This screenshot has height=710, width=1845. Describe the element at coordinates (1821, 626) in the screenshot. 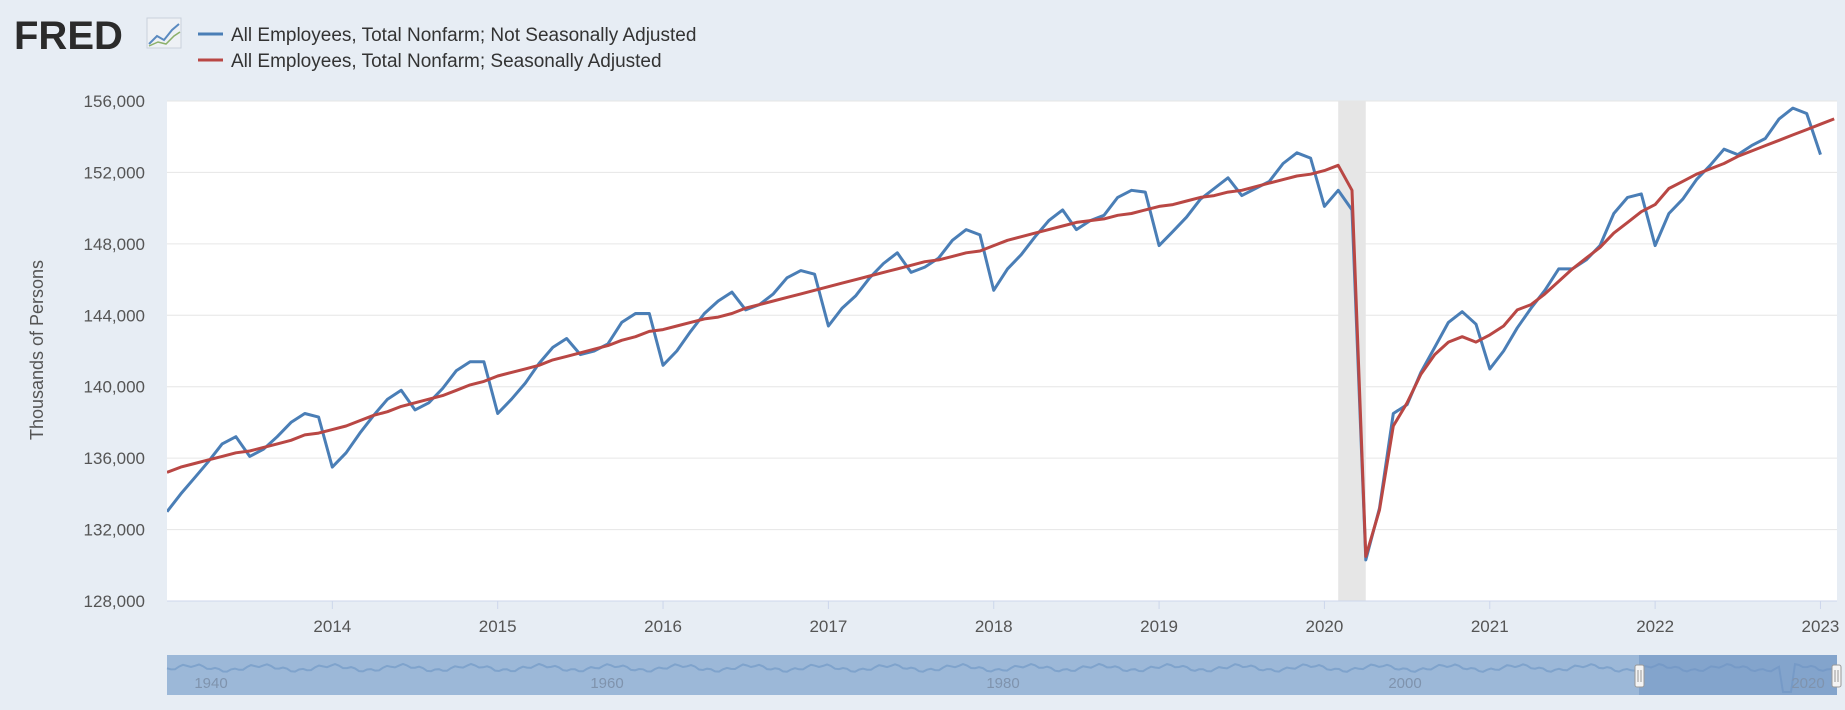

I see `x-tick-label: 2023` at that location.